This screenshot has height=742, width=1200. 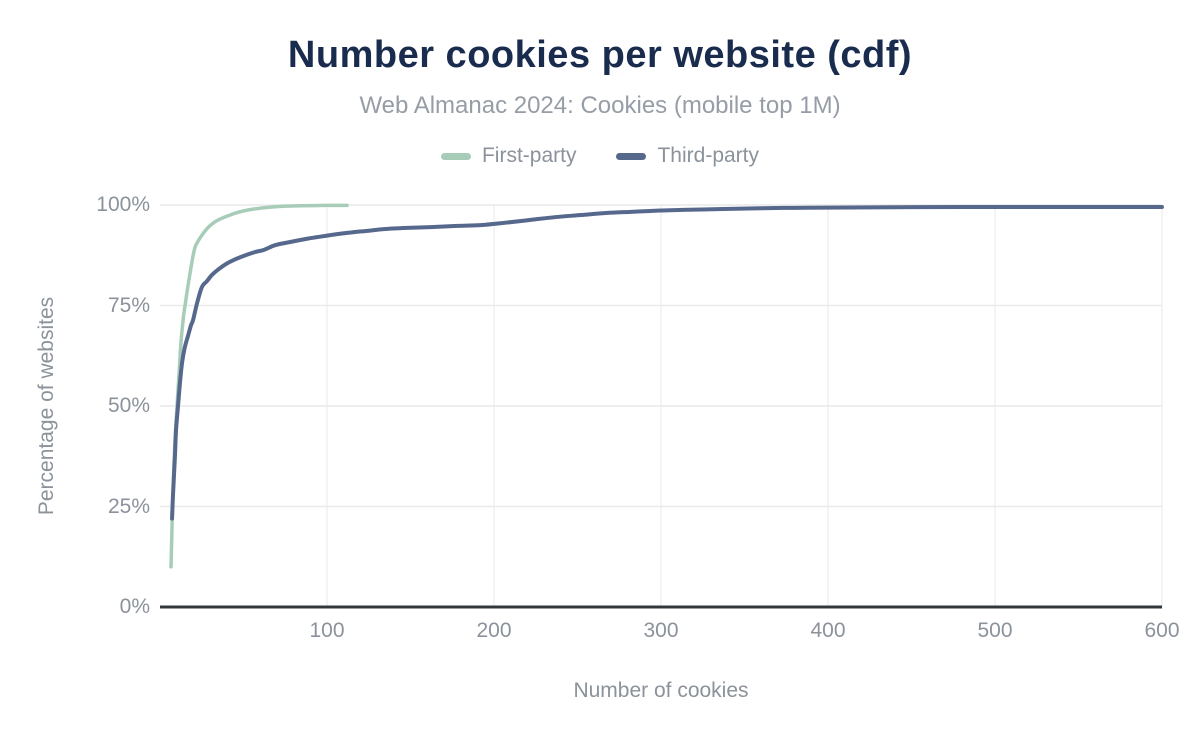 What do you see at coordinates (327, 630) in the screenshot?
I see `x-tick-label: 100` at bounding box center [327, 630].